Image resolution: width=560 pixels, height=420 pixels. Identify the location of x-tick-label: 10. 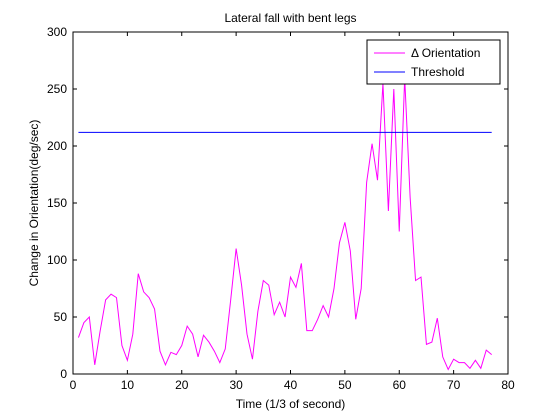
(128, 385).